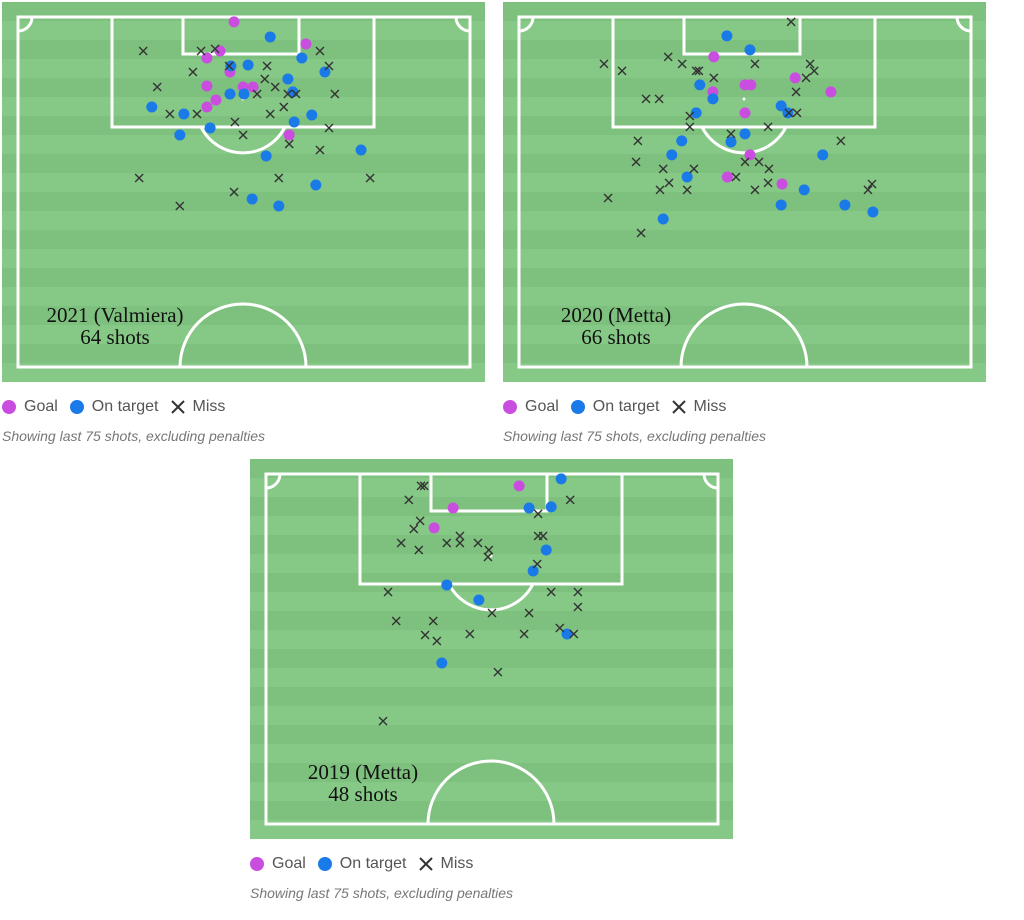  What do you see at coordinates (25, 24) in the screenshot?
I see `corner-arc` at bounding box center [25, 24].